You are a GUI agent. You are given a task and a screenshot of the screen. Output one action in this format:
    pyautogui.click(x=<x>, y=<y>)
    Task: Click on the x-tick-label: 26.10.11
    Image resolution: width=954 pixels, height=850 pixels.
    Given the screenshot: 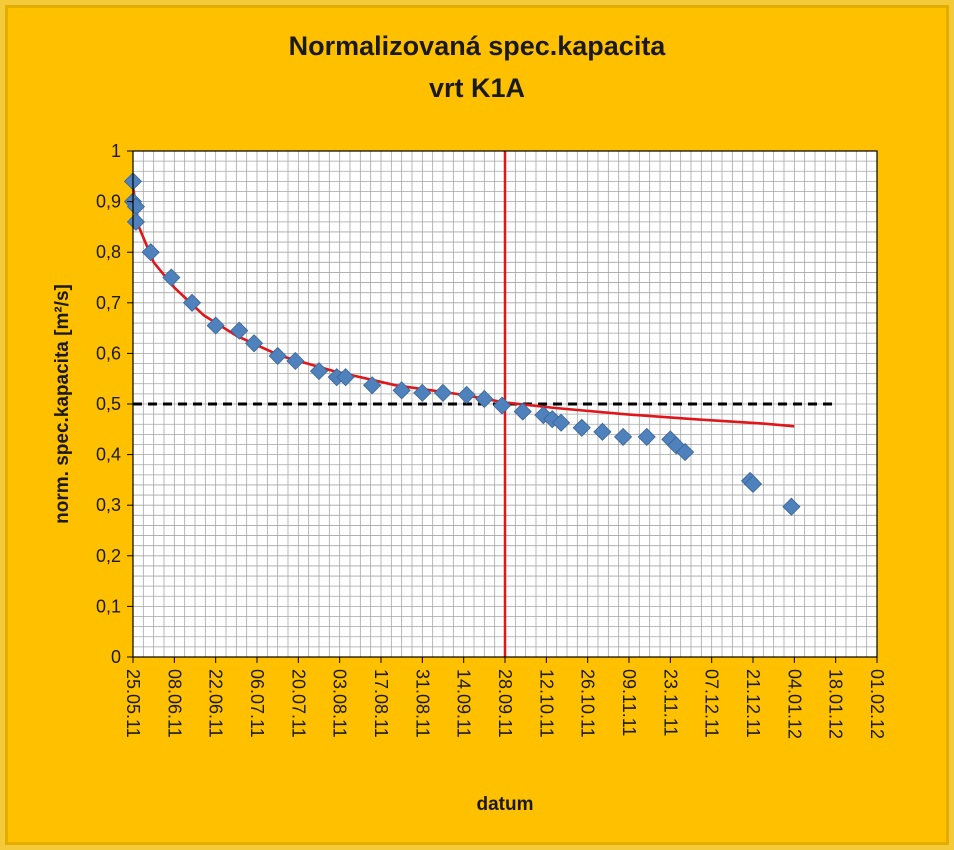 What is the action you would take?
    pyautogui.click(x=588, y=703)
    